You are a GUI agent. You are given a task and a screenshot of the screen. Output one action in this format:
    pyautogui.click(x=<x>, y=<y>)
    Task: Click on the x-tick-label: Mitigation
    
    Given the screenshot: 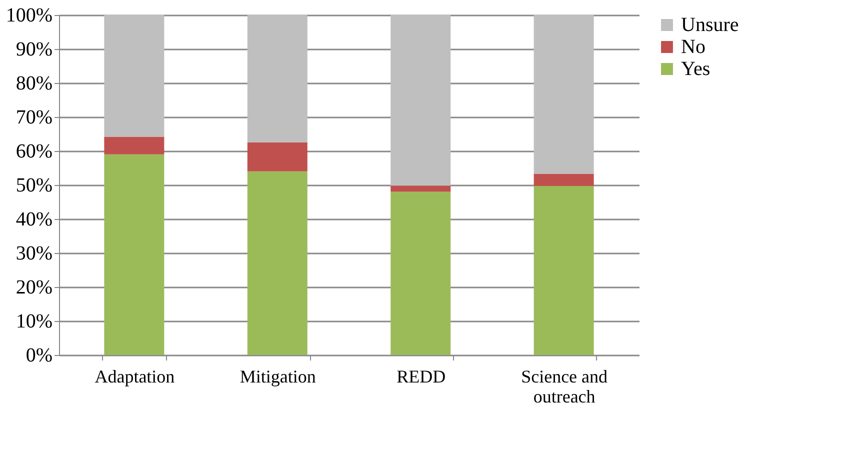 What is the action you would take?
    pyautogui.click(x=278, y=376)
    